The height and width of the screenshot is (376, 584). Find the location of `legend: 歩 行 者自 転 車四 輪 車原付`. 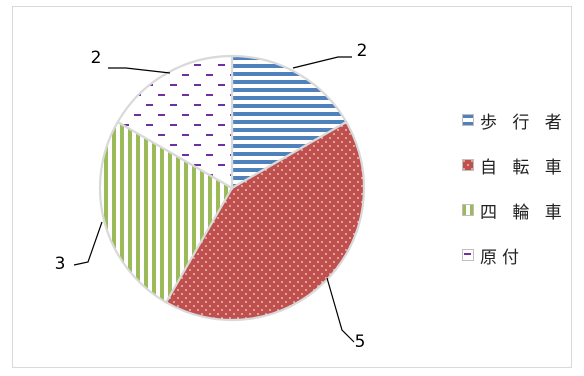

legend: 歩 行 者自 転 車四 輪 車原付 is located at coordinates (514, 199).